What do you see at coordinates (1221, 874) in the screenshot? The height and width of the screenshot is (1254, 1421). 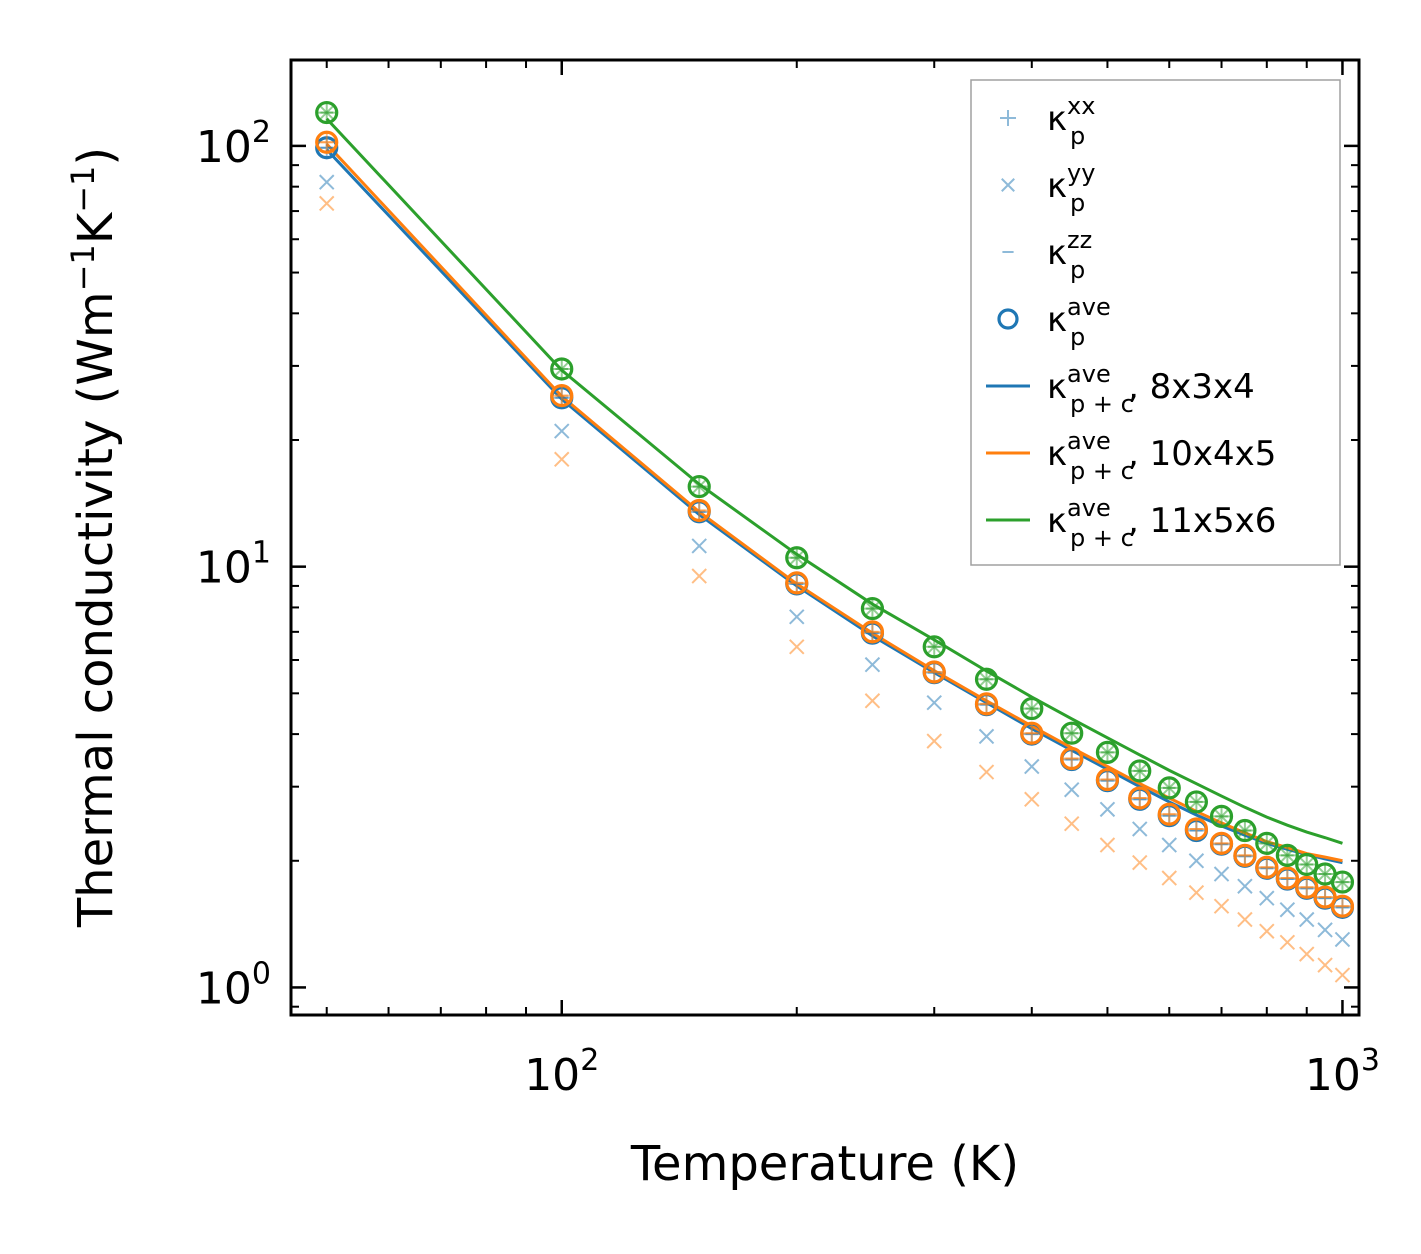 I see `data-point-kyy_blue-13-d2` at bounding box center [1221, 874].